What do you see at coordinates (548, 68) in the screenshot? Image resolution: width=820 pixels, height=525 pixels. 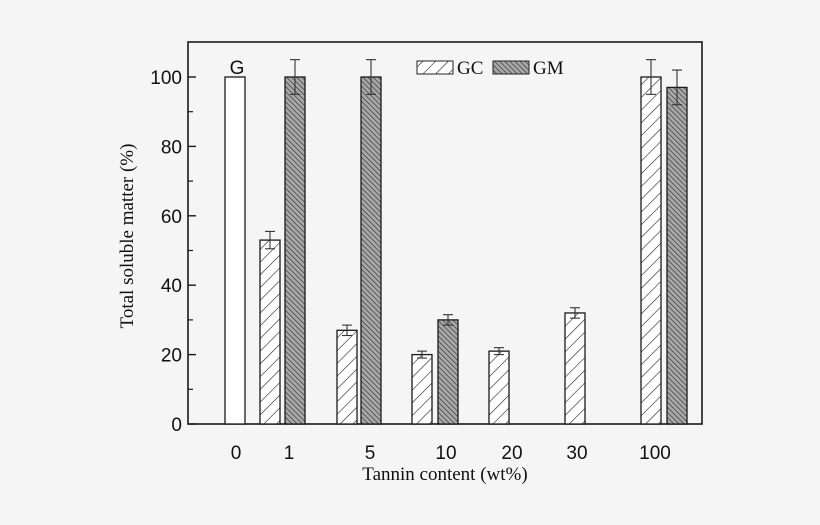 I see `legend-label-gm: GM` at bounding box center [548, 68].